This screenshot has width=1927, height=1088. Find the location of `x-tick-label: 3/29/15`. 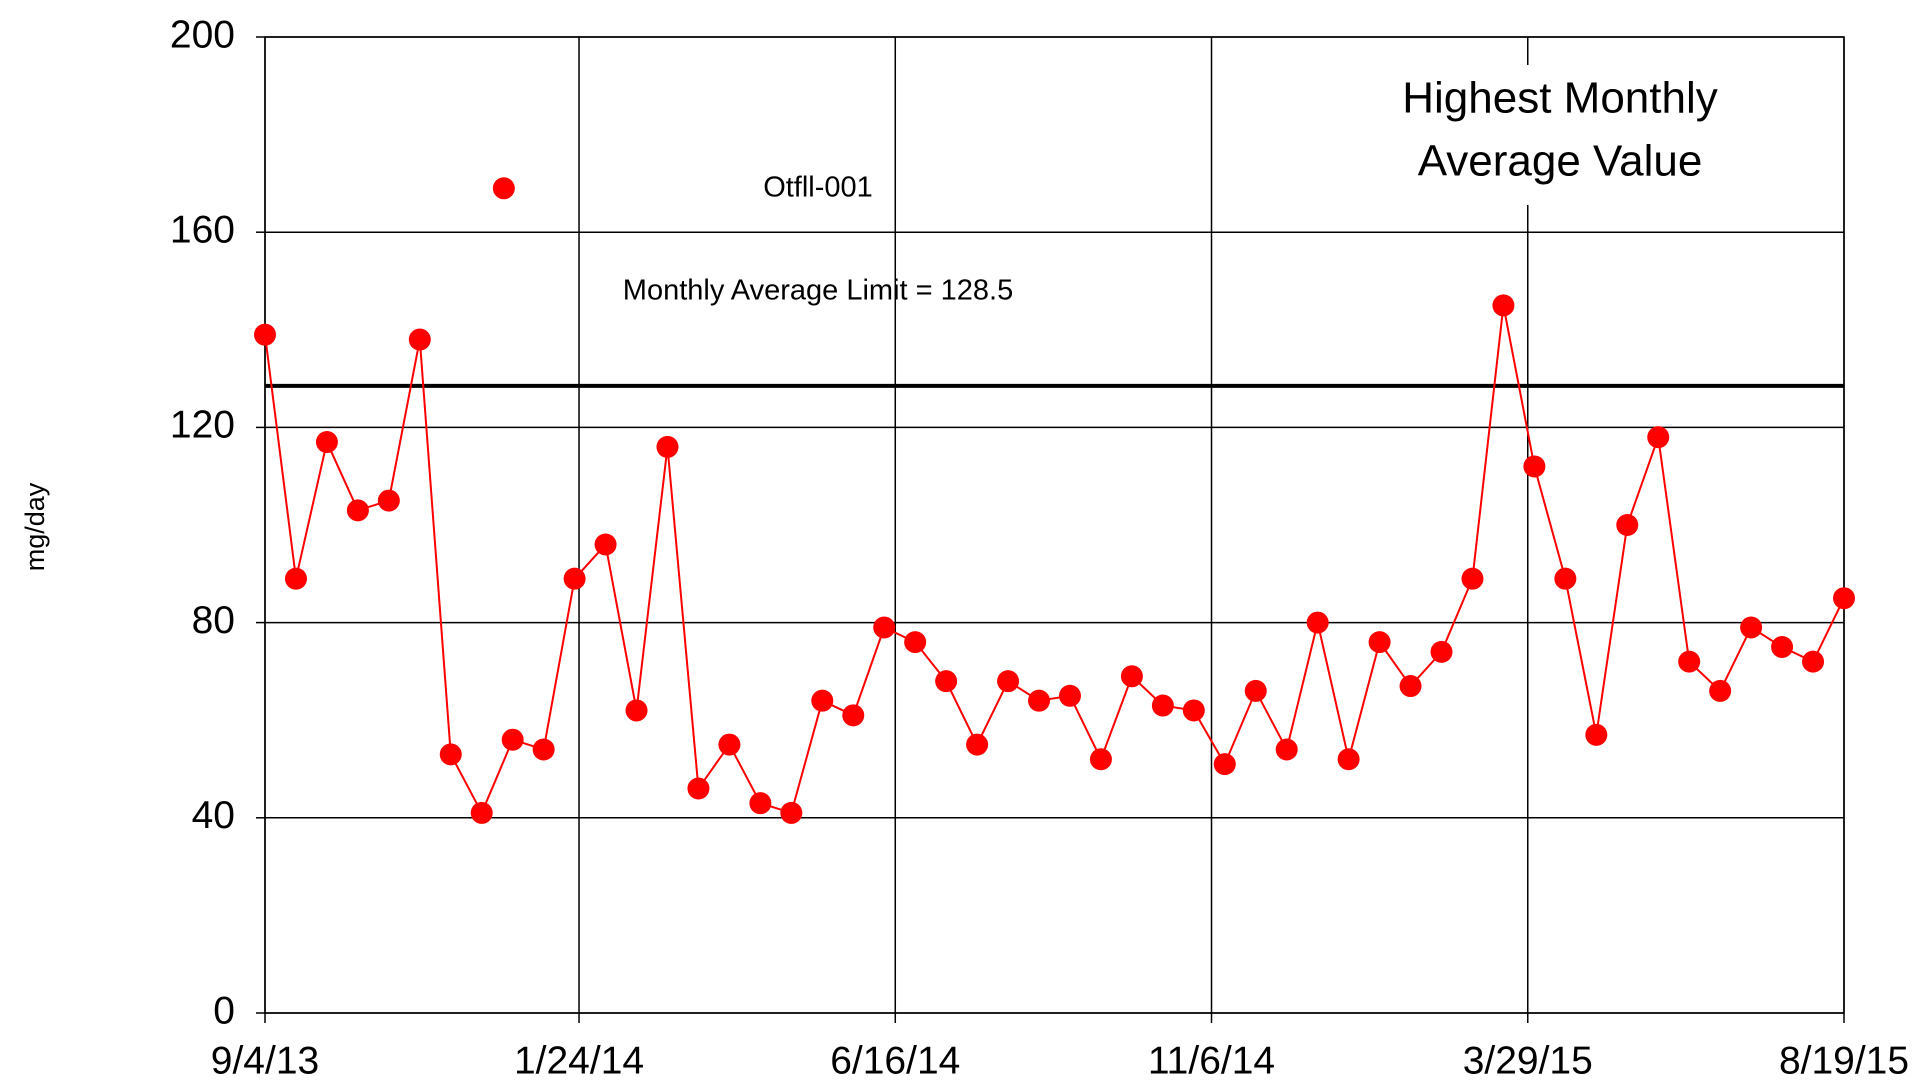

x-tick-label: 3/29/15 is located at coordinates (1528, 1060).